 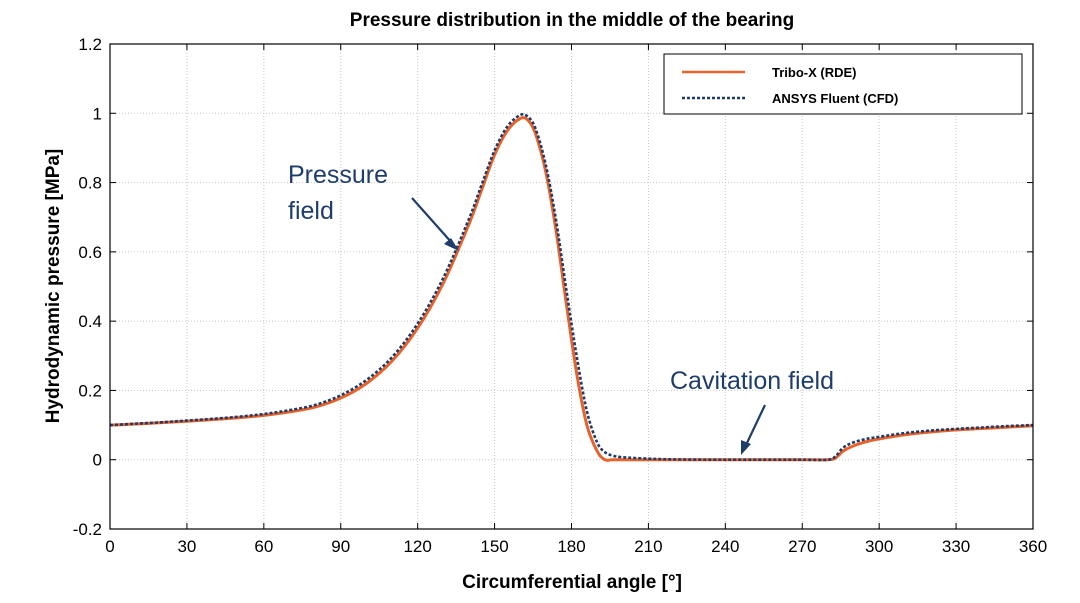 I want to click on y-tick-label: 0.4, so click(x=90, y=321).